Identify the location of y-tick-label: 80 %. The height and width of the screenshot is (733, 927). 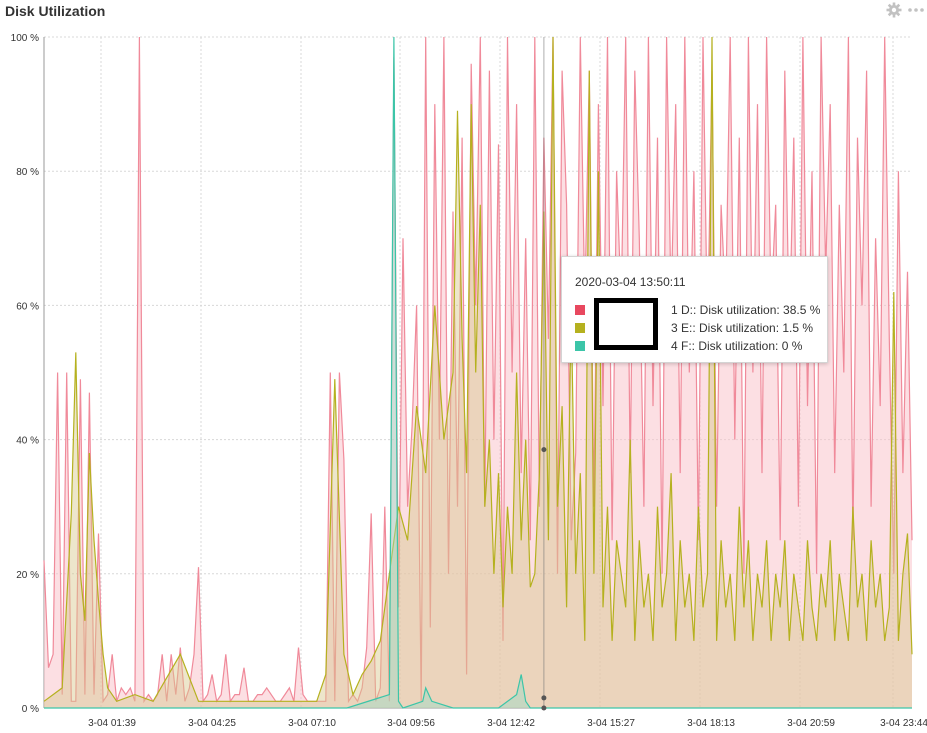
(27, 172).